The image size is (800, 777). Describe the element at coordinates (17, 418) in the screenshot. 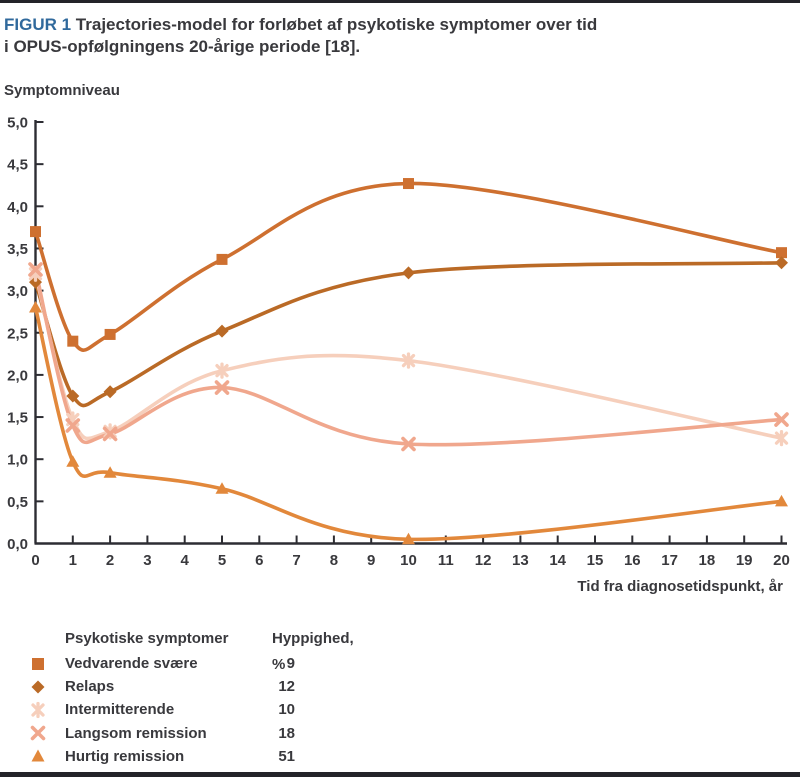

I see `y-tick-label: 1,5` at that location.